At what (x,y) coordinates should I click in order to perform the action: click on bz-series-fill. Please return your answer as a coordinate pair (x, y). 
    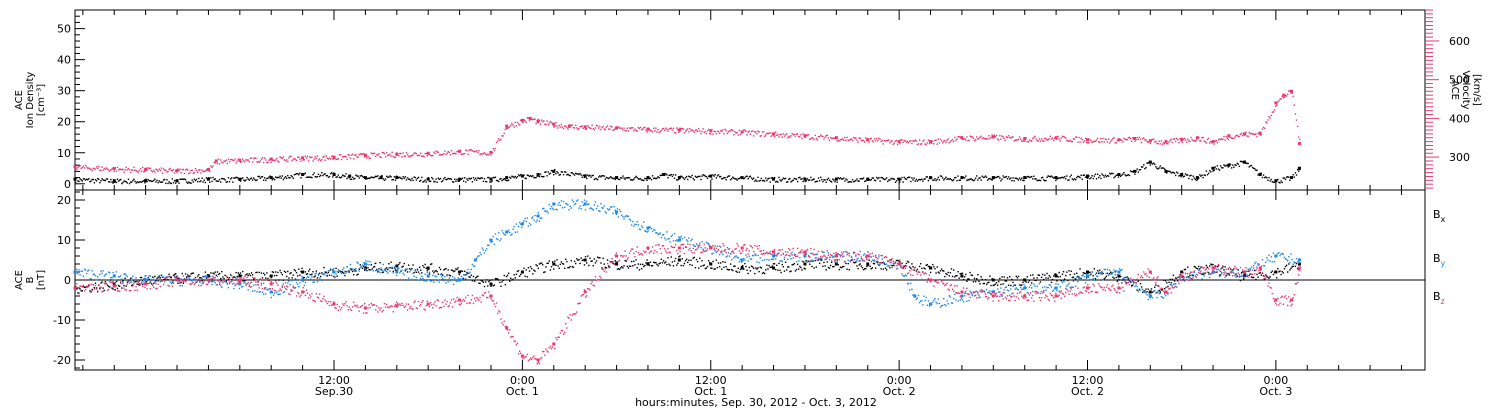
    Looking at the image, I should click on (140, 284).